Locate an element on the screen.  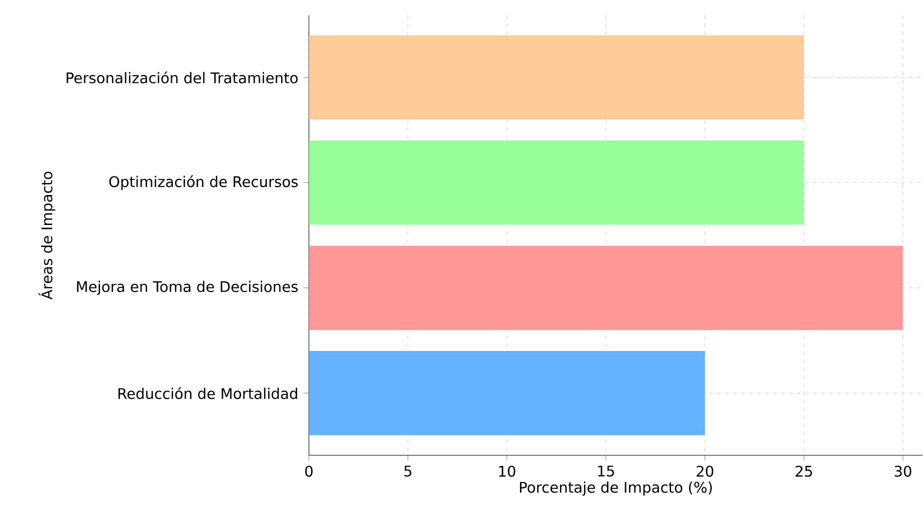
y-axis-title: Áreas de Impacto is located at coordinates (47, 236).